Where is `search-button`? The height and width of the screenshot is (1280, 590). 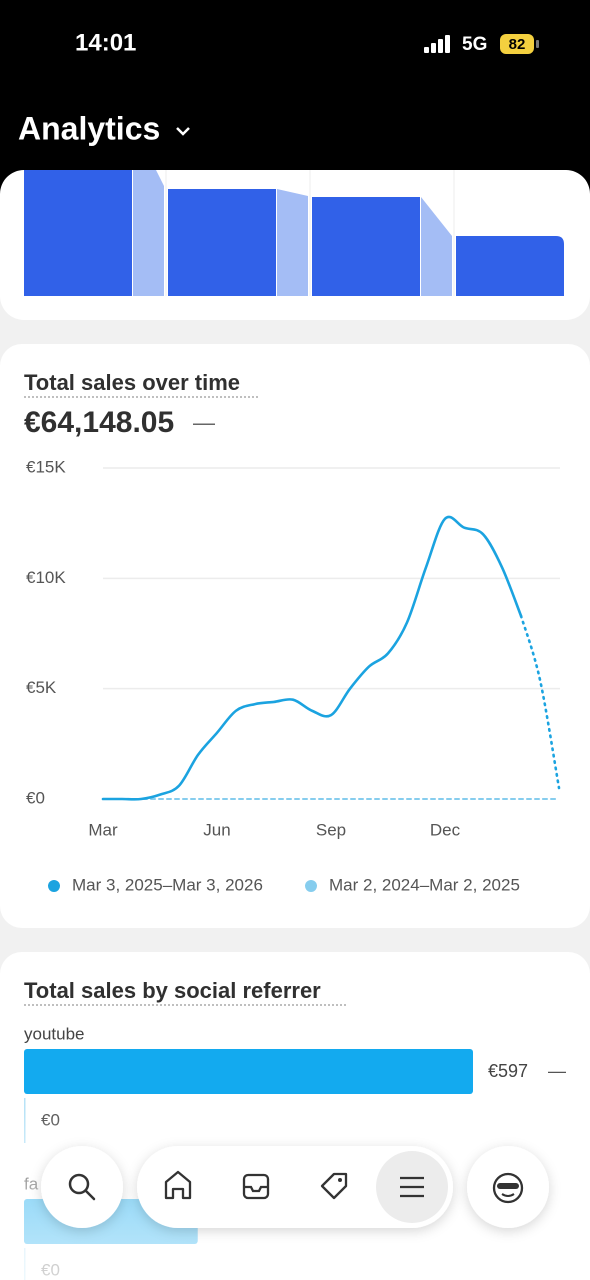 search-button is located at coordinates (82, 1187).